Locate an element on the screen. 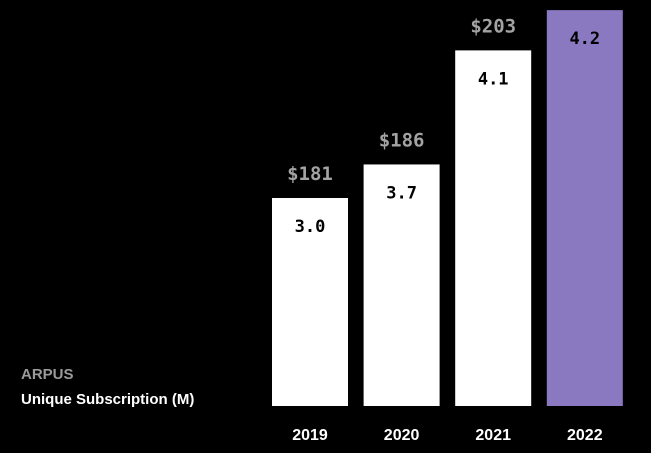 This screenshot has width=651, height=453. category-label-2020: 2020 is located at coordinates (402, 435).